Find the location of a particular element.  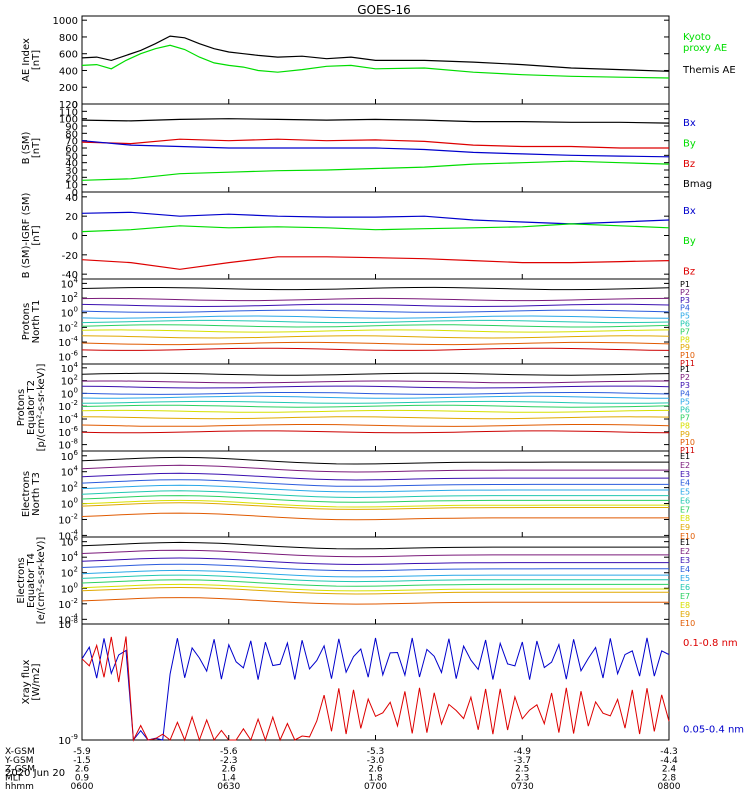

y-axis-label: ElectronsNorth T3 is located at coordinates (31, 494).